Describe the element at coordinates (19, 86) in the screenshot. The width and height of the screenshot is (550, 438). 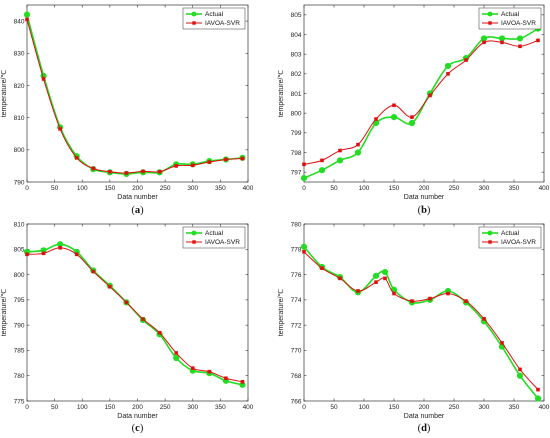
I see `y-tick-label: 820` at that location.